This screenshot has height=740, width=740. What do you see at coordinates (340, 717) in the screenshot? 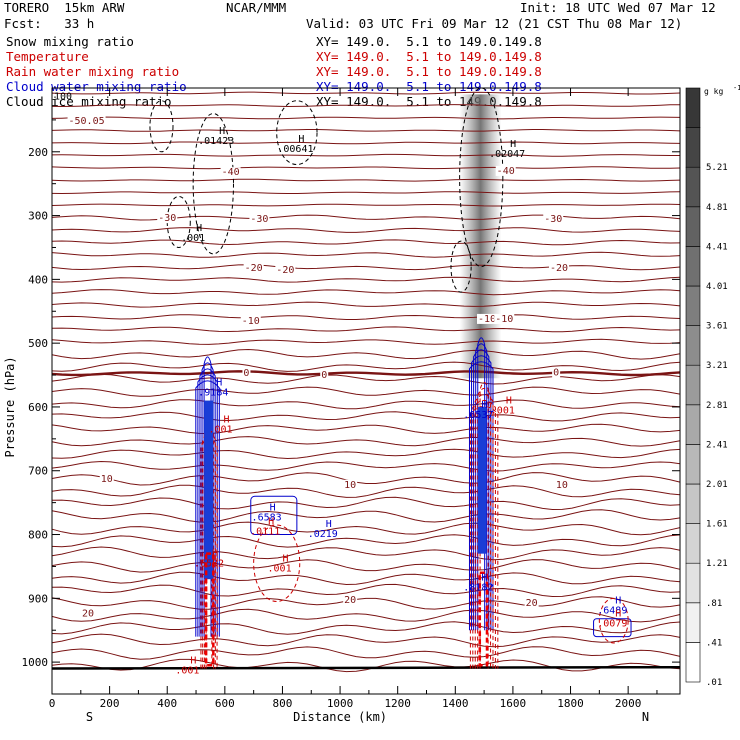
I see `x-axis-title: Distance (km)` at bounding box center [340, 717].